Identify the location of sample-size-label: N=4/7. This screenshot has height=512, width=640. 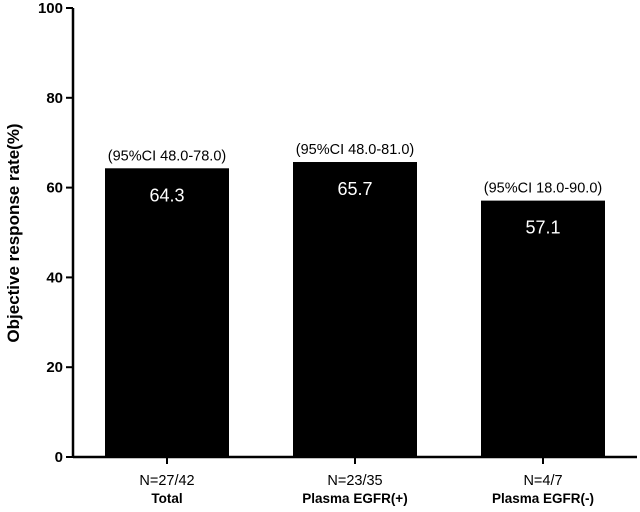
(542, 481).